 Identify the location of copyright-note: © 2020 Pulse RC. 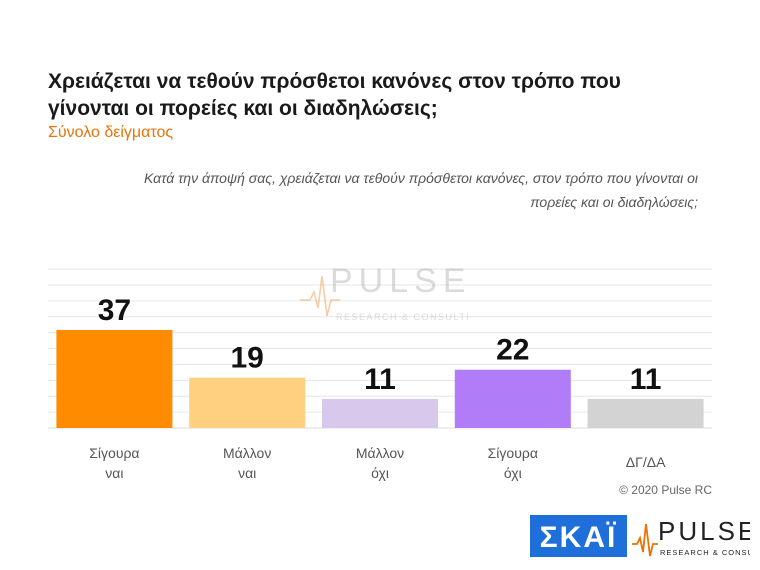
(665, 490).